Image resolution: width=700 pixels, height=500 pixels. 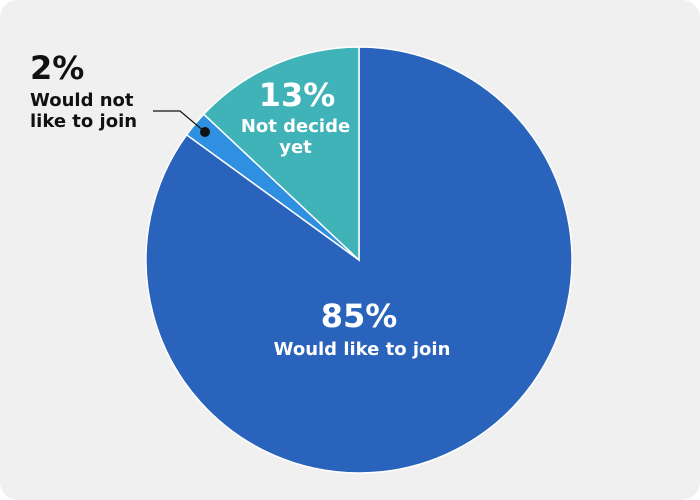 What do you see at coordinates (205, 132) in the screenshot?
I see `leader-dot` at bounding box center [205, 132].